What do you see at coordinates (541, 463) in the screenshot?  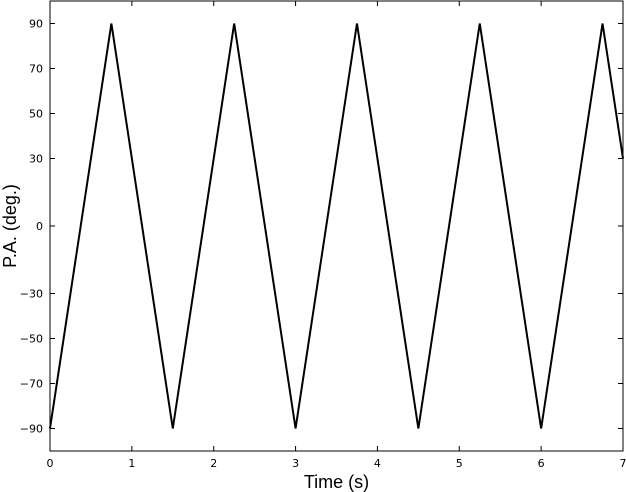 I see `x-tick-label: 6` at bounding box center [541, 463].